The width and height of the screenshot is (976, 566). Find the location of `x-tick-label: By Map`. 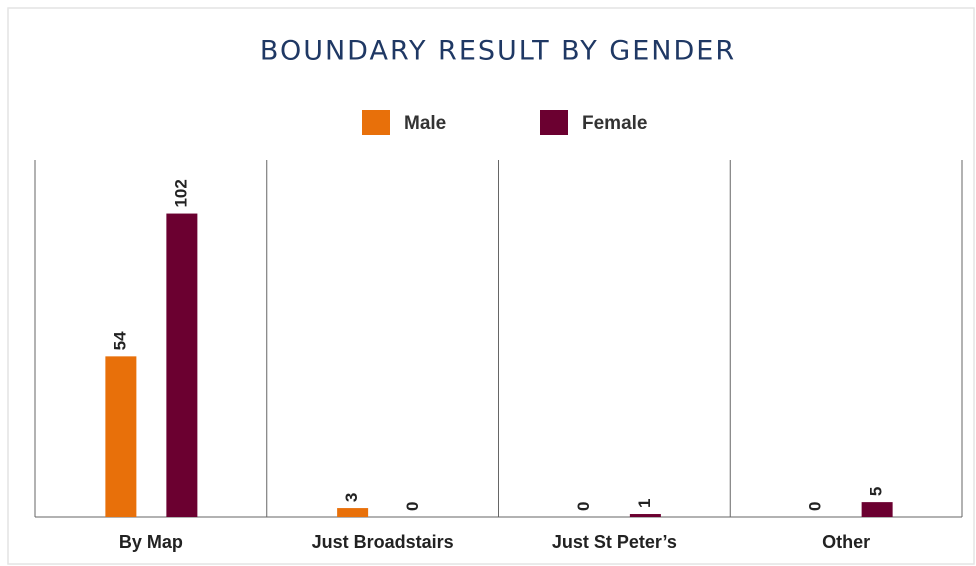

x-tick-label: By Map is located at coordinates (151, 542).